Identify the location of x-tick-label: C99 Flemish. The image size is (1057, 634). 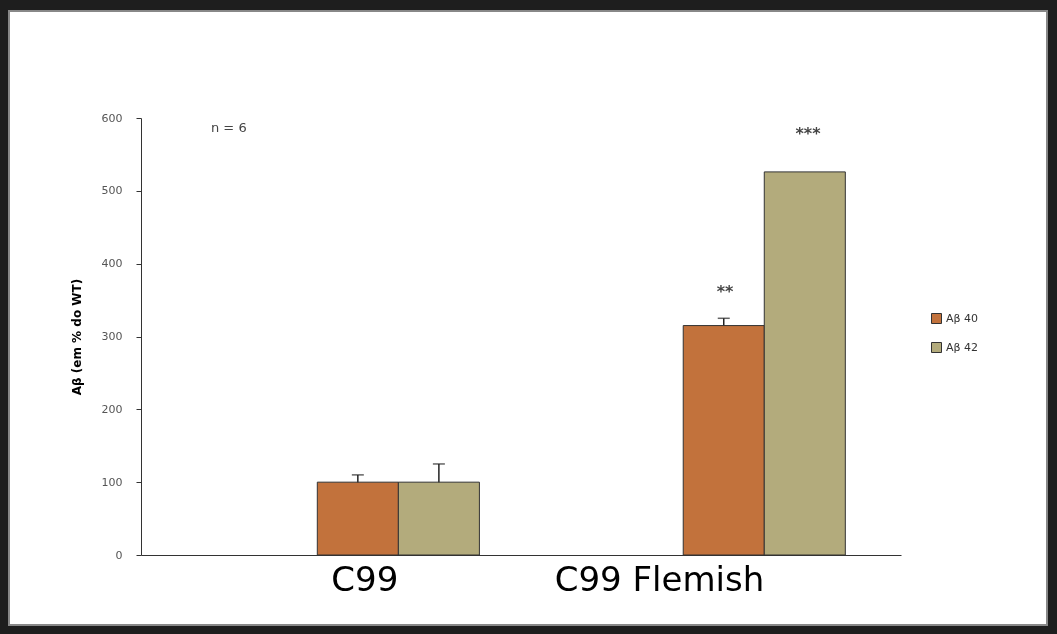
(659, 578).